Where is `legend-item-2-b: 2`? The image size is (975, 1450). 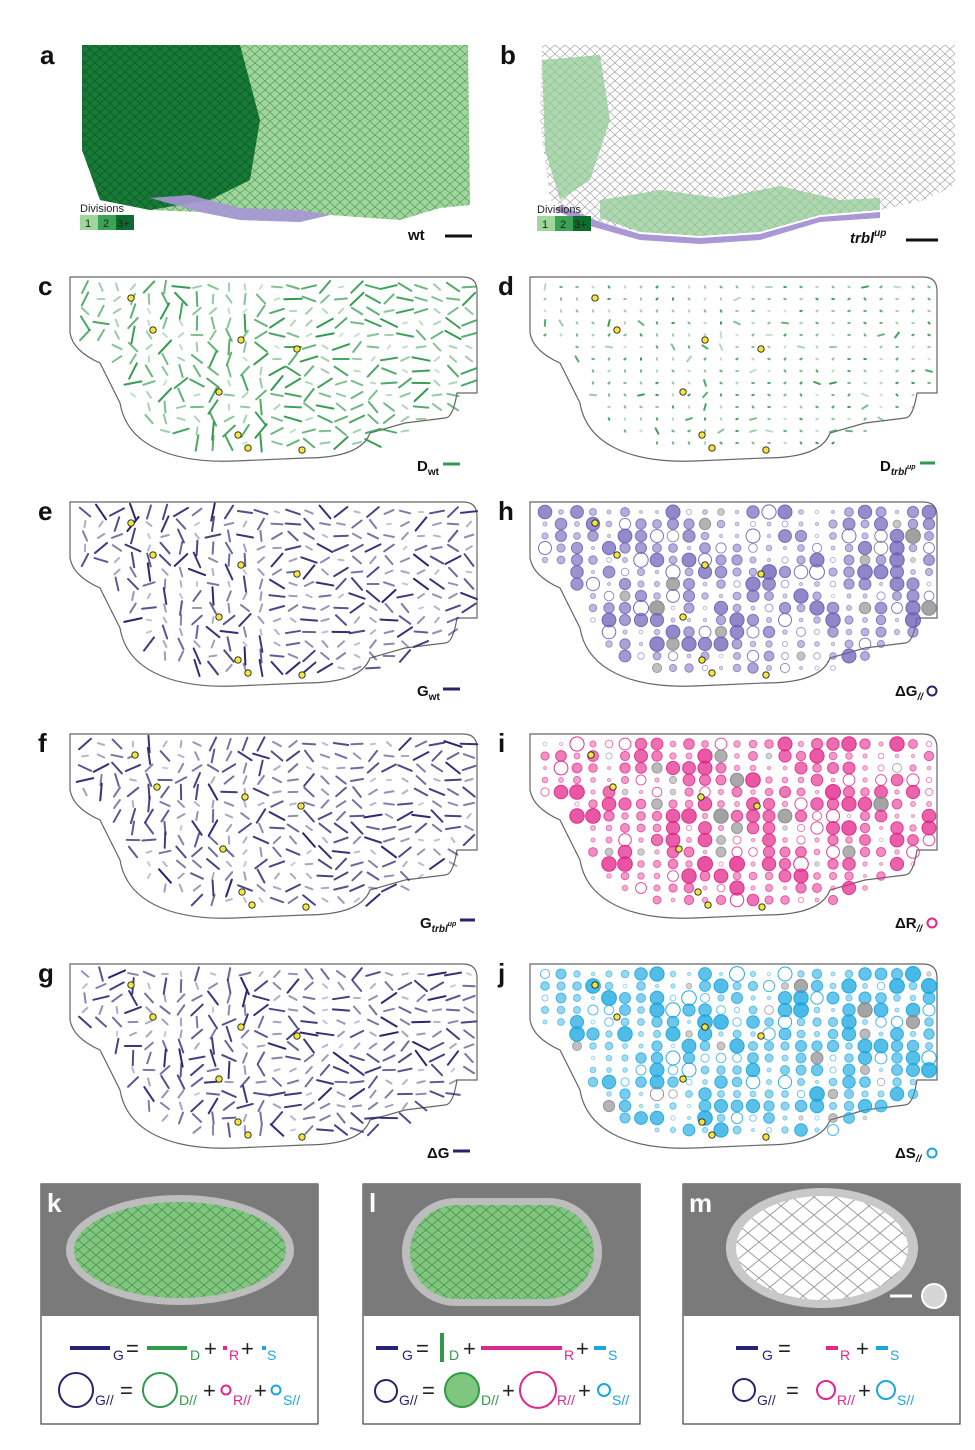 legend-item-2-b: 2 is located at coordinates (563, 225).